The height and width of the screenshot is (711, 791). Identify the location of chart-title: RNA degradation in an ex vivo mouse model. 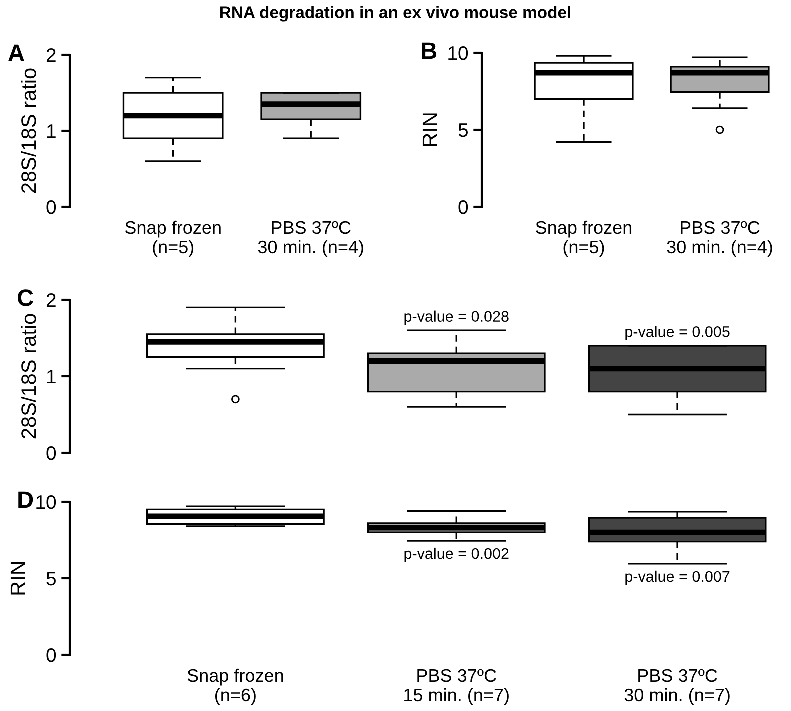
(395, 14).